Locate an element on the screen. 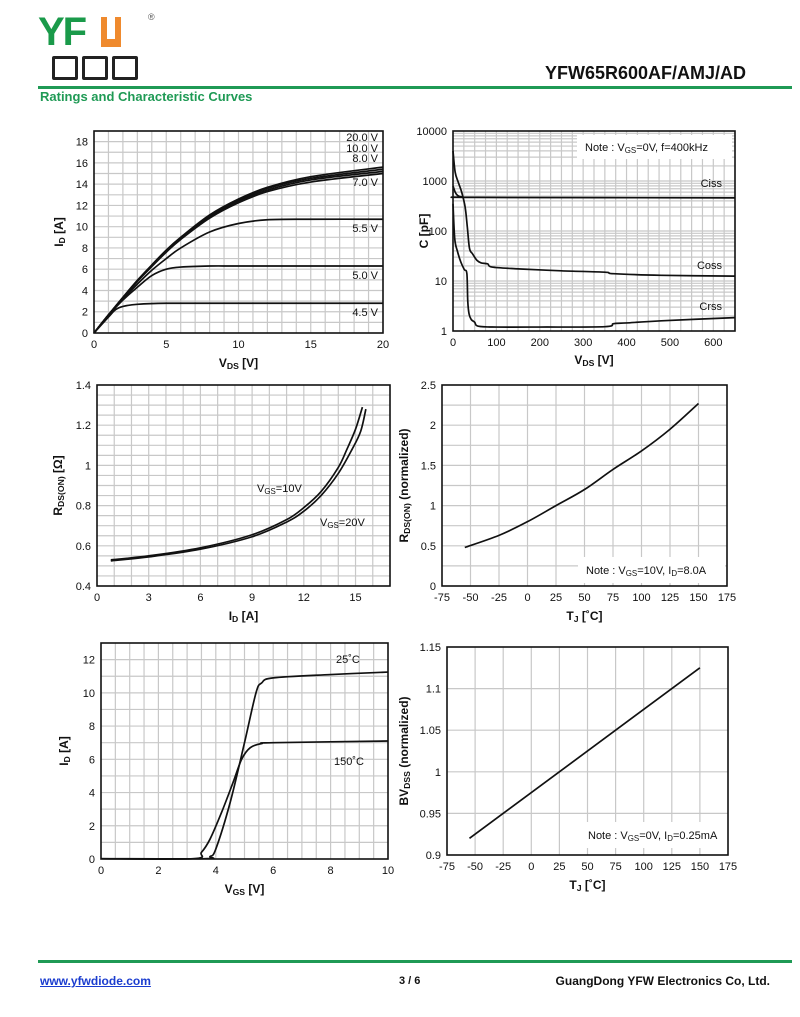 The width and height of the screenshot is (800, 1017). y-tick-label: 0.4 is located at coordinates (83, 587).